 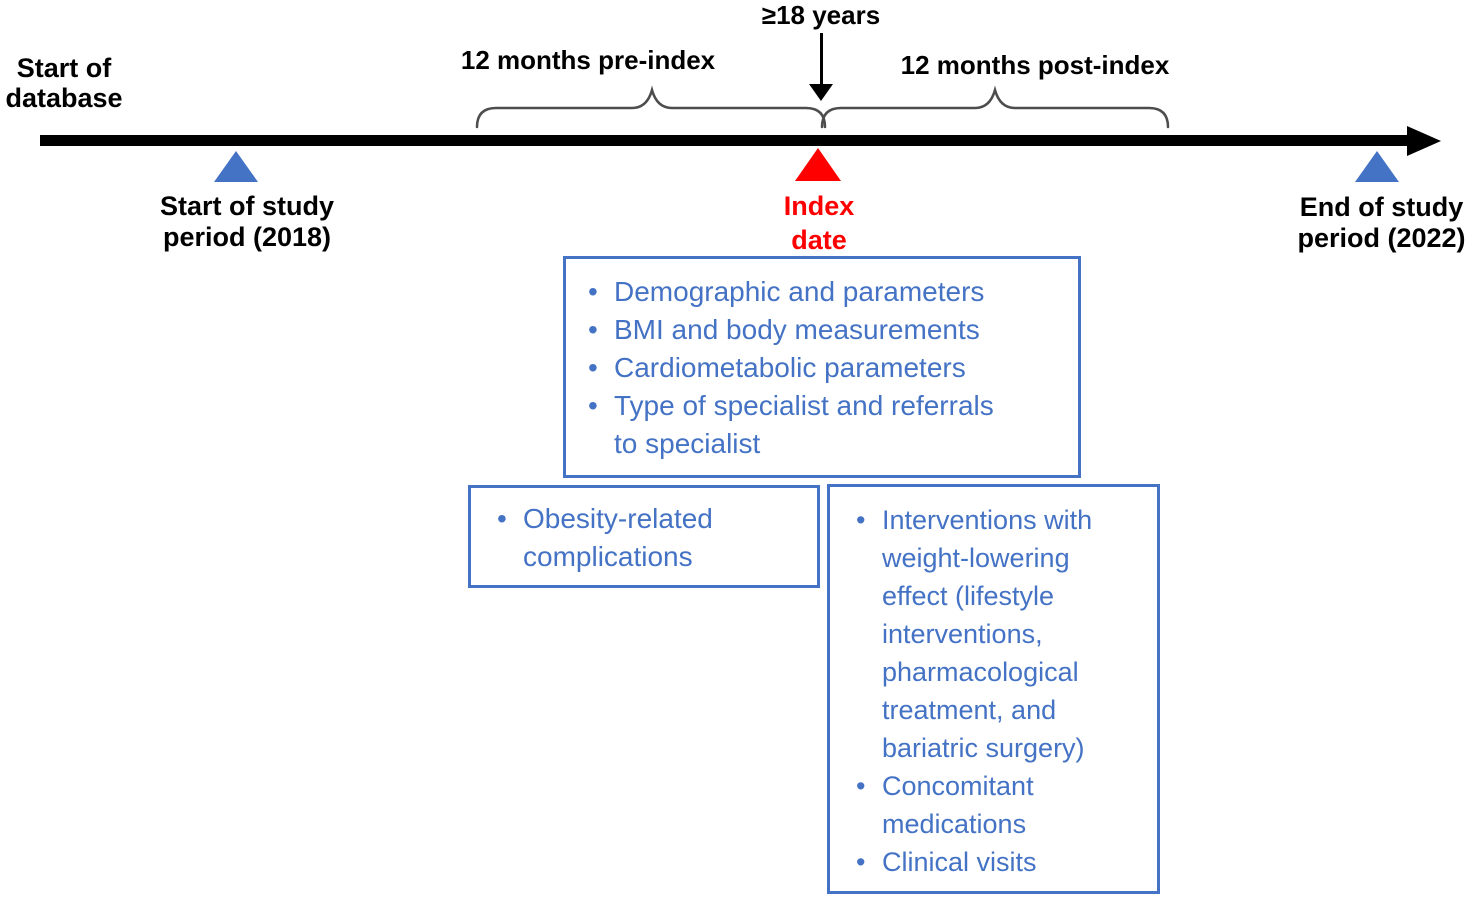 I want to click on list-item-text: Obesity-related complications, so click(x=618, y=537).